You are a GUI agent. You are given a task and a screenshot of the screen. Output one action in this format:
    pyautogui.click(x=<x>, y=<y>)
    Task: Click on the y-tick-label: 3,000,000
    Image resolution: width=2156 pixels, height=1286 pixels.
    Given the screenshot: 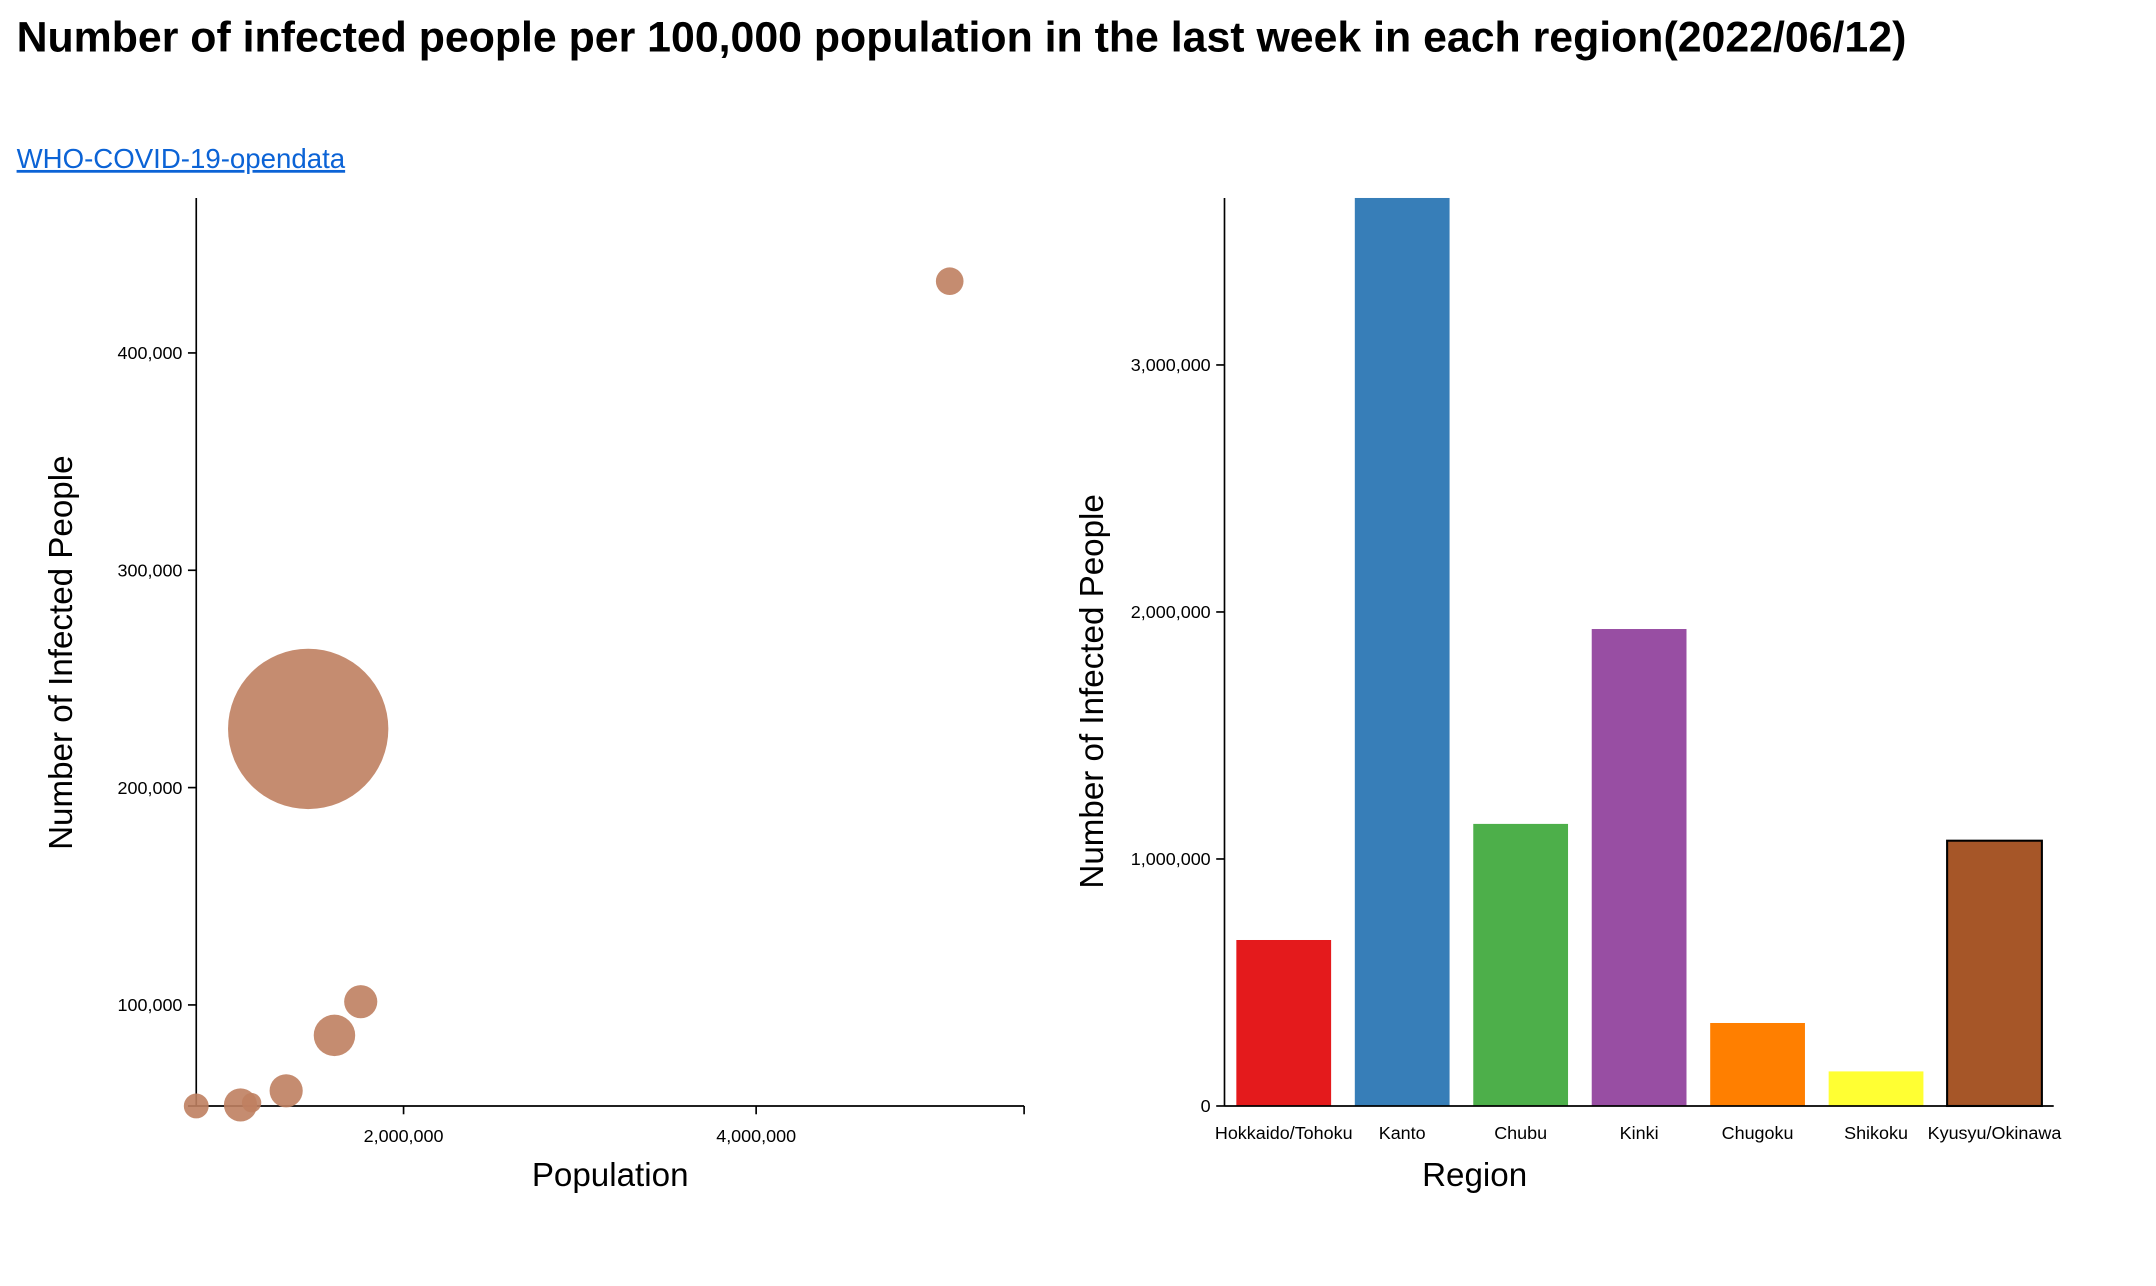 What is the action you would take?
    pyautogui.click(x=1171, y=365)
    